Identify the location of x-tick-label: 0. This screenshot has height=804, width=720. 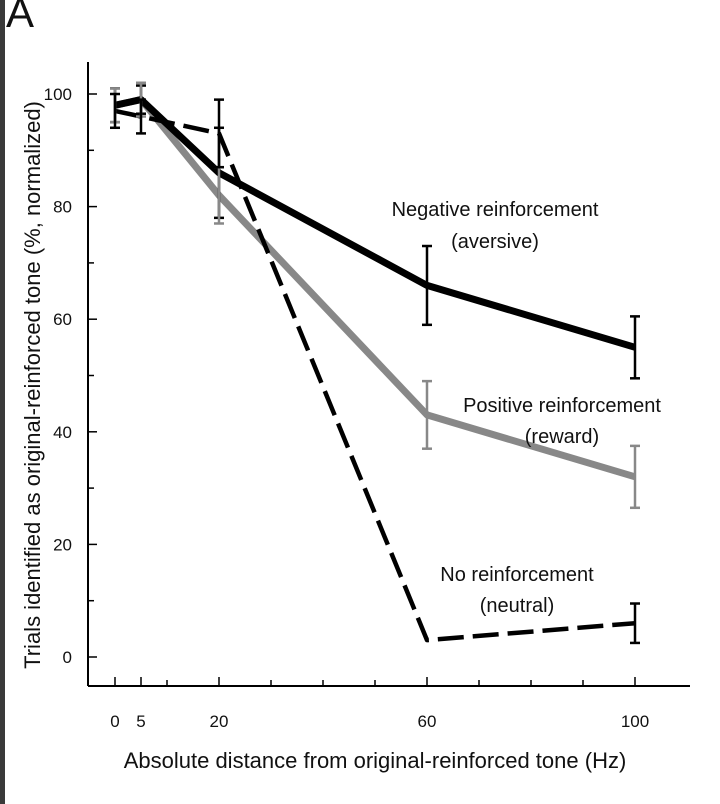
(114, 721).